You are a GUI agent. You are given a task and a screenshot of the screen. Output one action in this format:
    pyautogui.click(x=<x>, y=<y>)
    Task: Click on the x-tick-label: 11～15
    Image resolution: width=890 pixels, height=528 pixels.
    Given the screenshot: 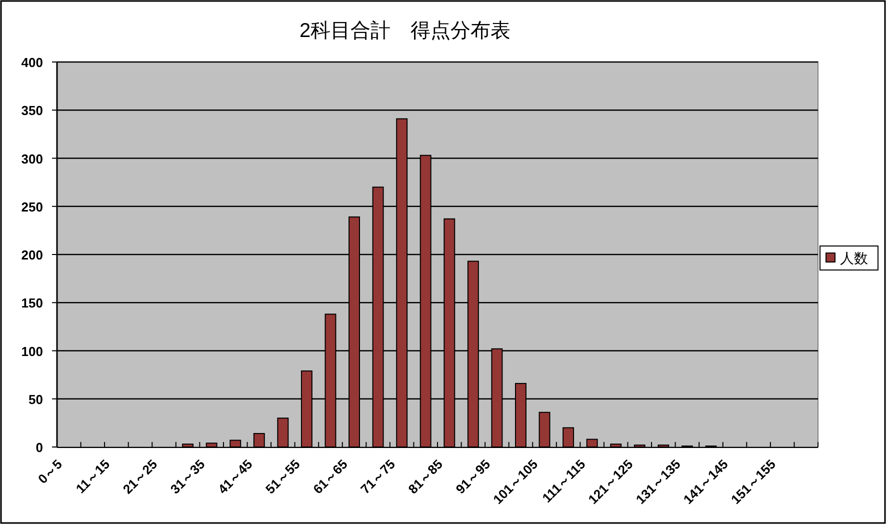 What is the action you would take?
    pyautogui.click(x=92, y=476)
    